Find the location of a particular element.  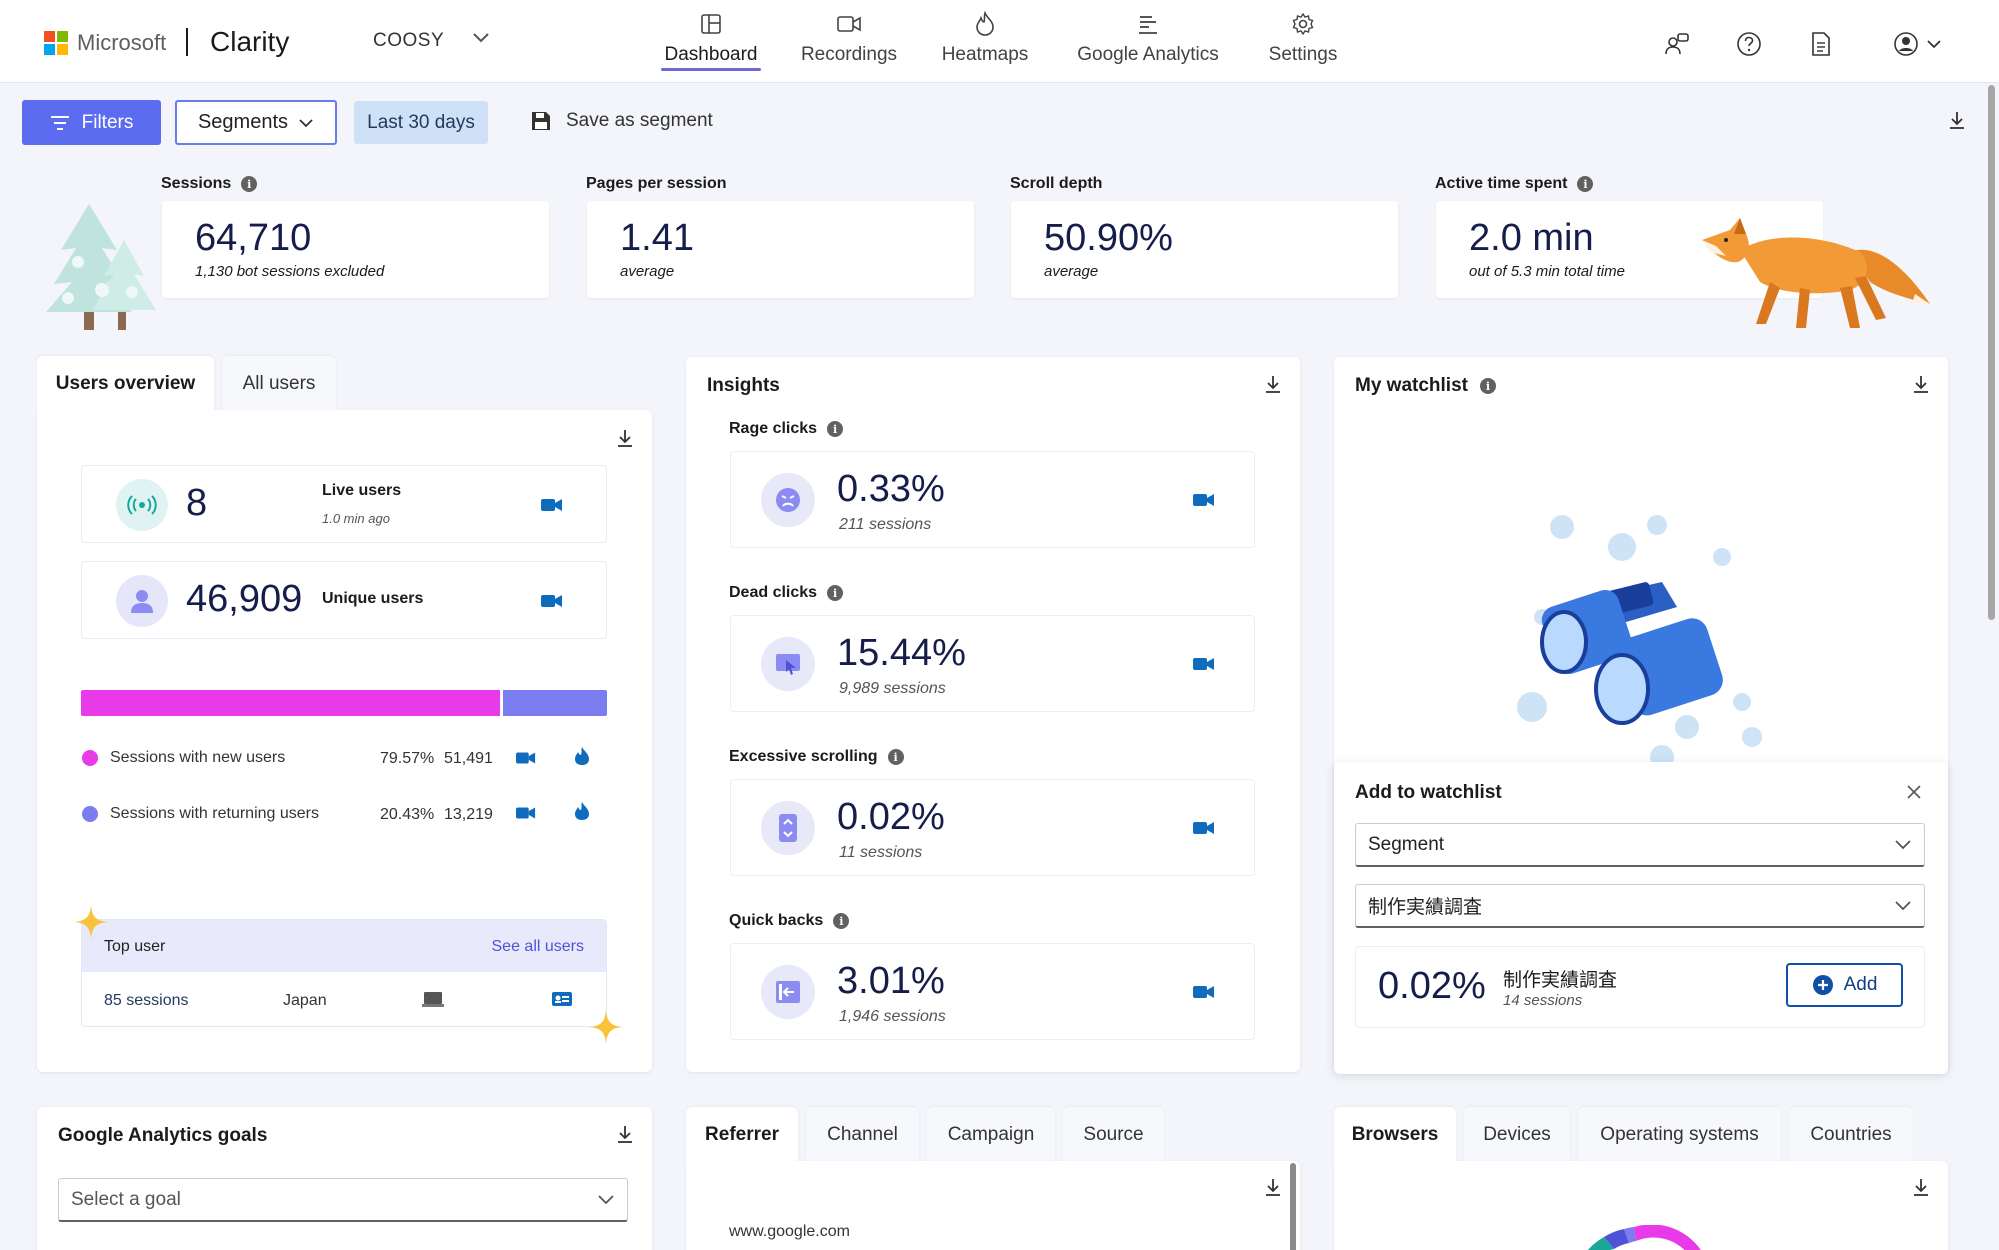

excessive-scrolling-sessions: 11 sessions is located at coordinates (881, 852).